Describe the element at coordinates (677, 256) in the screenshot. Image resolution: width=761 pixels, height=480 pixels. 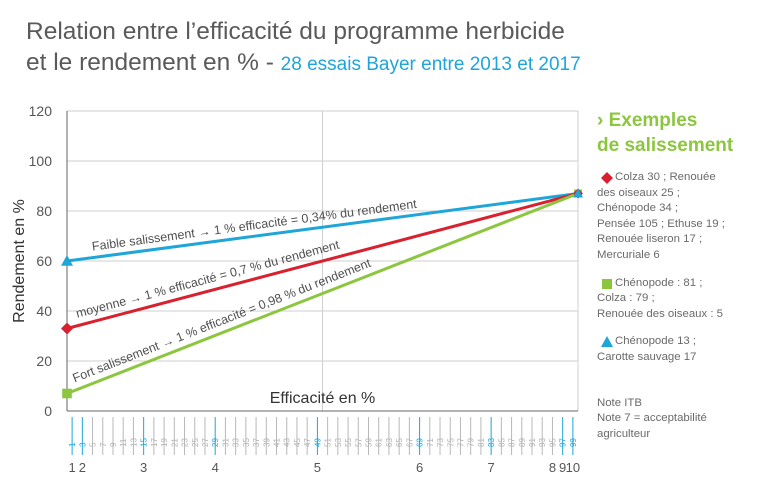
I see `legend-entry-line: Mercuriale 6` at that location.